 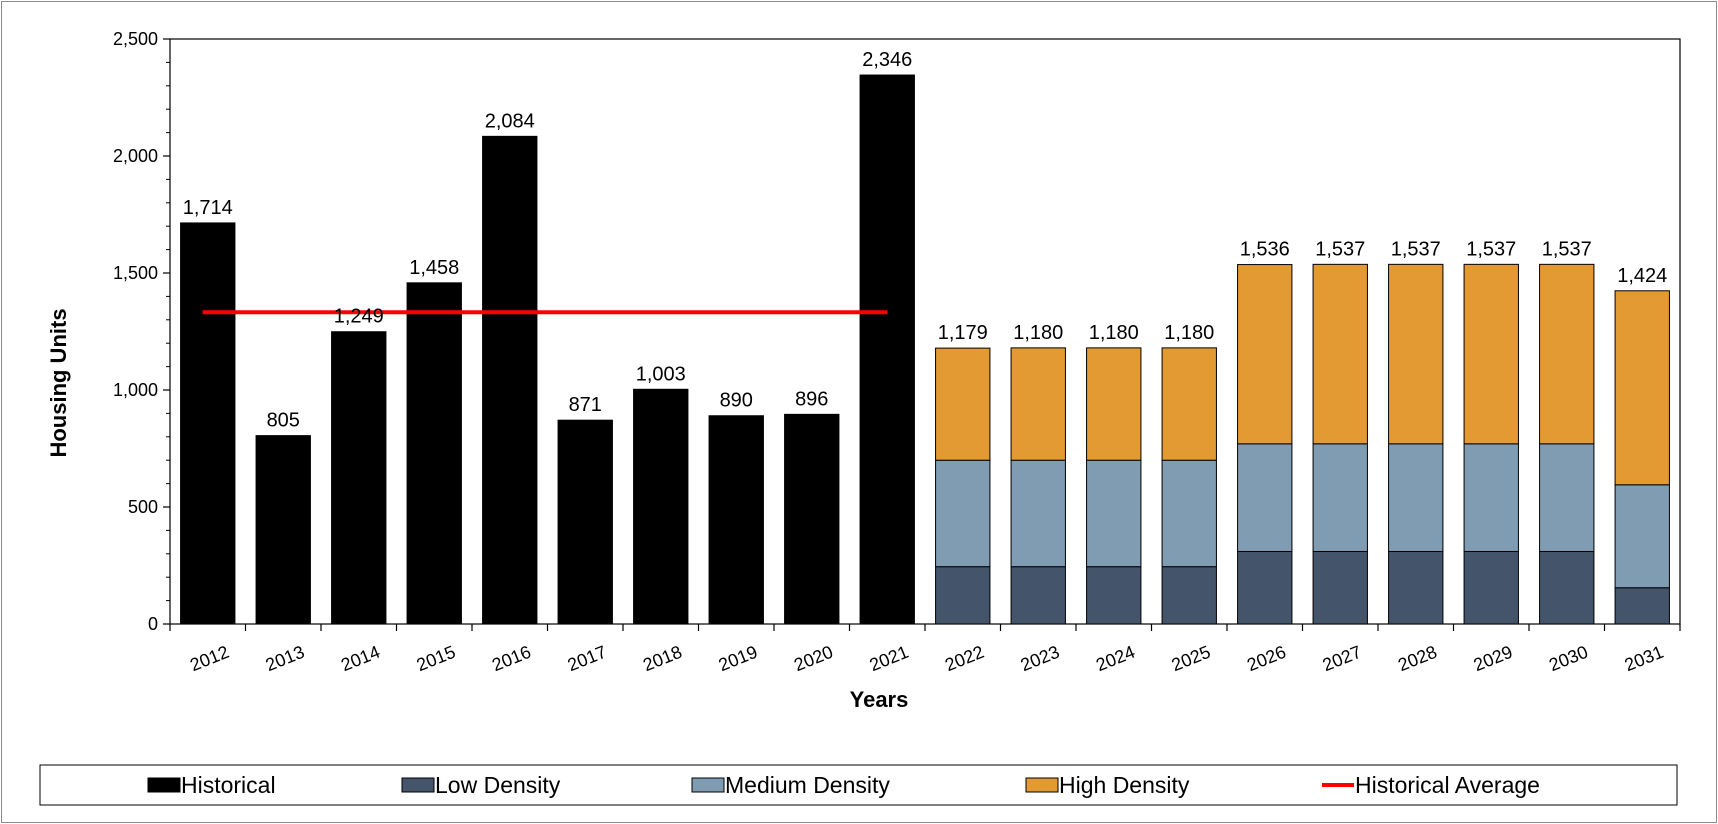 I want to click on y-tick-label: 1,000, so click(x=135, y=390).